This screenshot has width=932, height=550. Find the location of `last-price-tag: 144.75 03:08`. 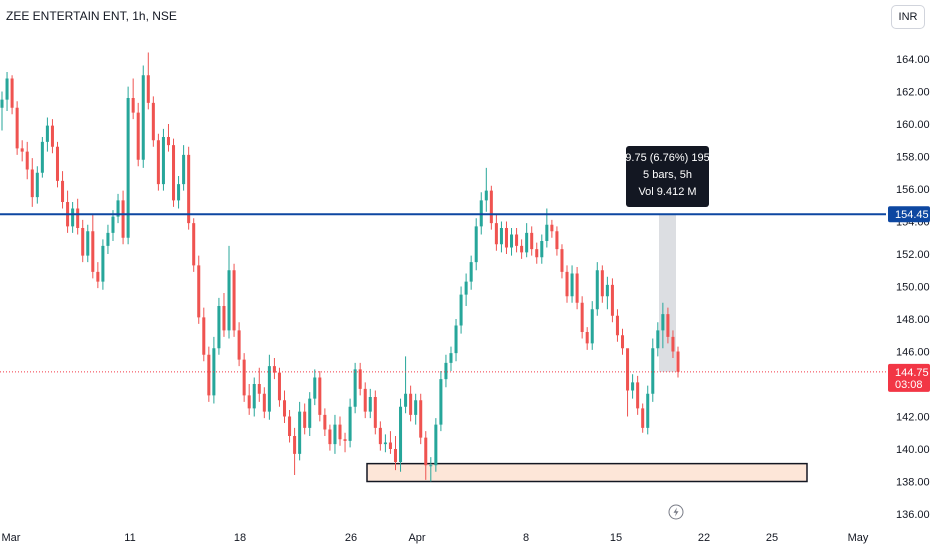

last-price-tag: 144.75 03:08 is located at coordinates (909, 377).